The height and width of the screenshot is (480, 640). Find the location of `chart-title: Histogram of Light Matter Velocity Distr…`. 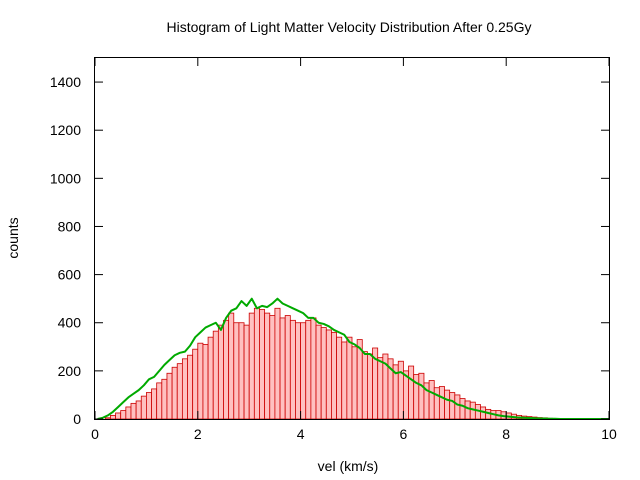

chart-title: Histogram of Light Matter Velocity Distr… is located at coordinates (349, 27).